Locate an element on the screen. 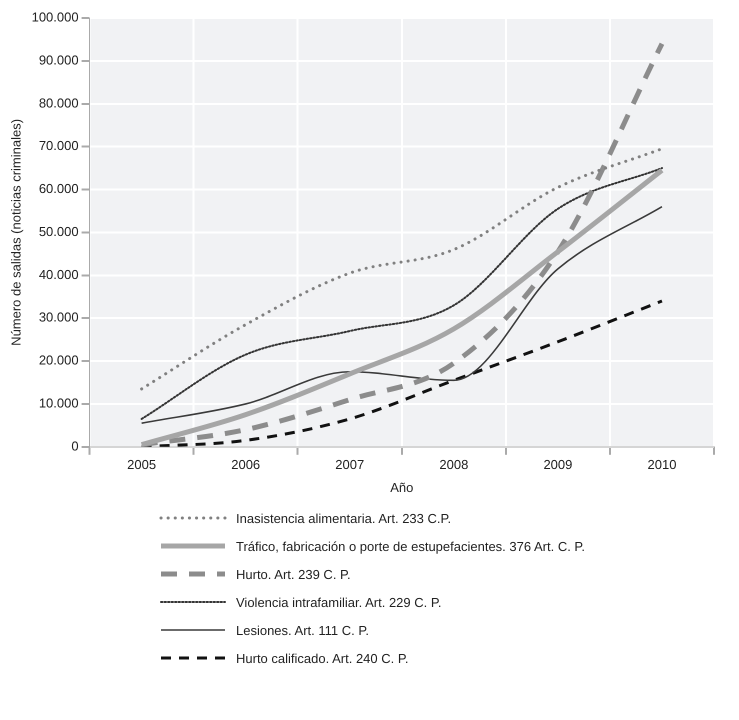 The image size is (739, 720). x-axis-title: Año is located at coordinates (402, 487).